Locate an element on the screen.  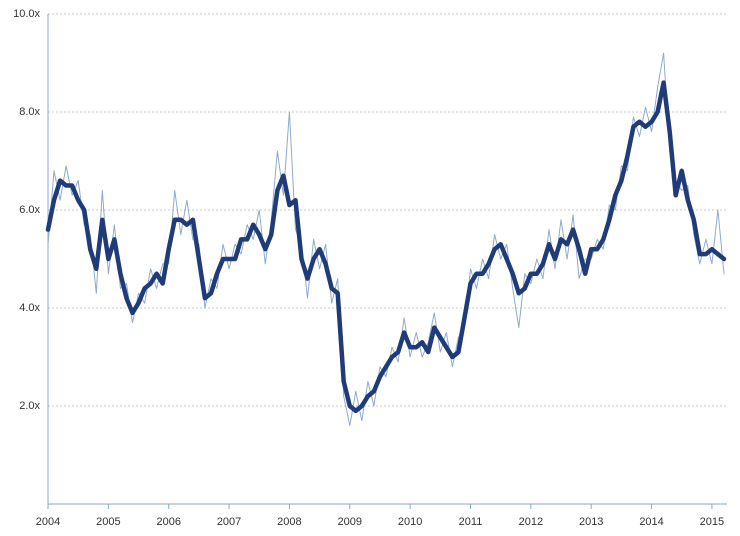
x-tick-label: 2015 is located at coordinates (712, 522).